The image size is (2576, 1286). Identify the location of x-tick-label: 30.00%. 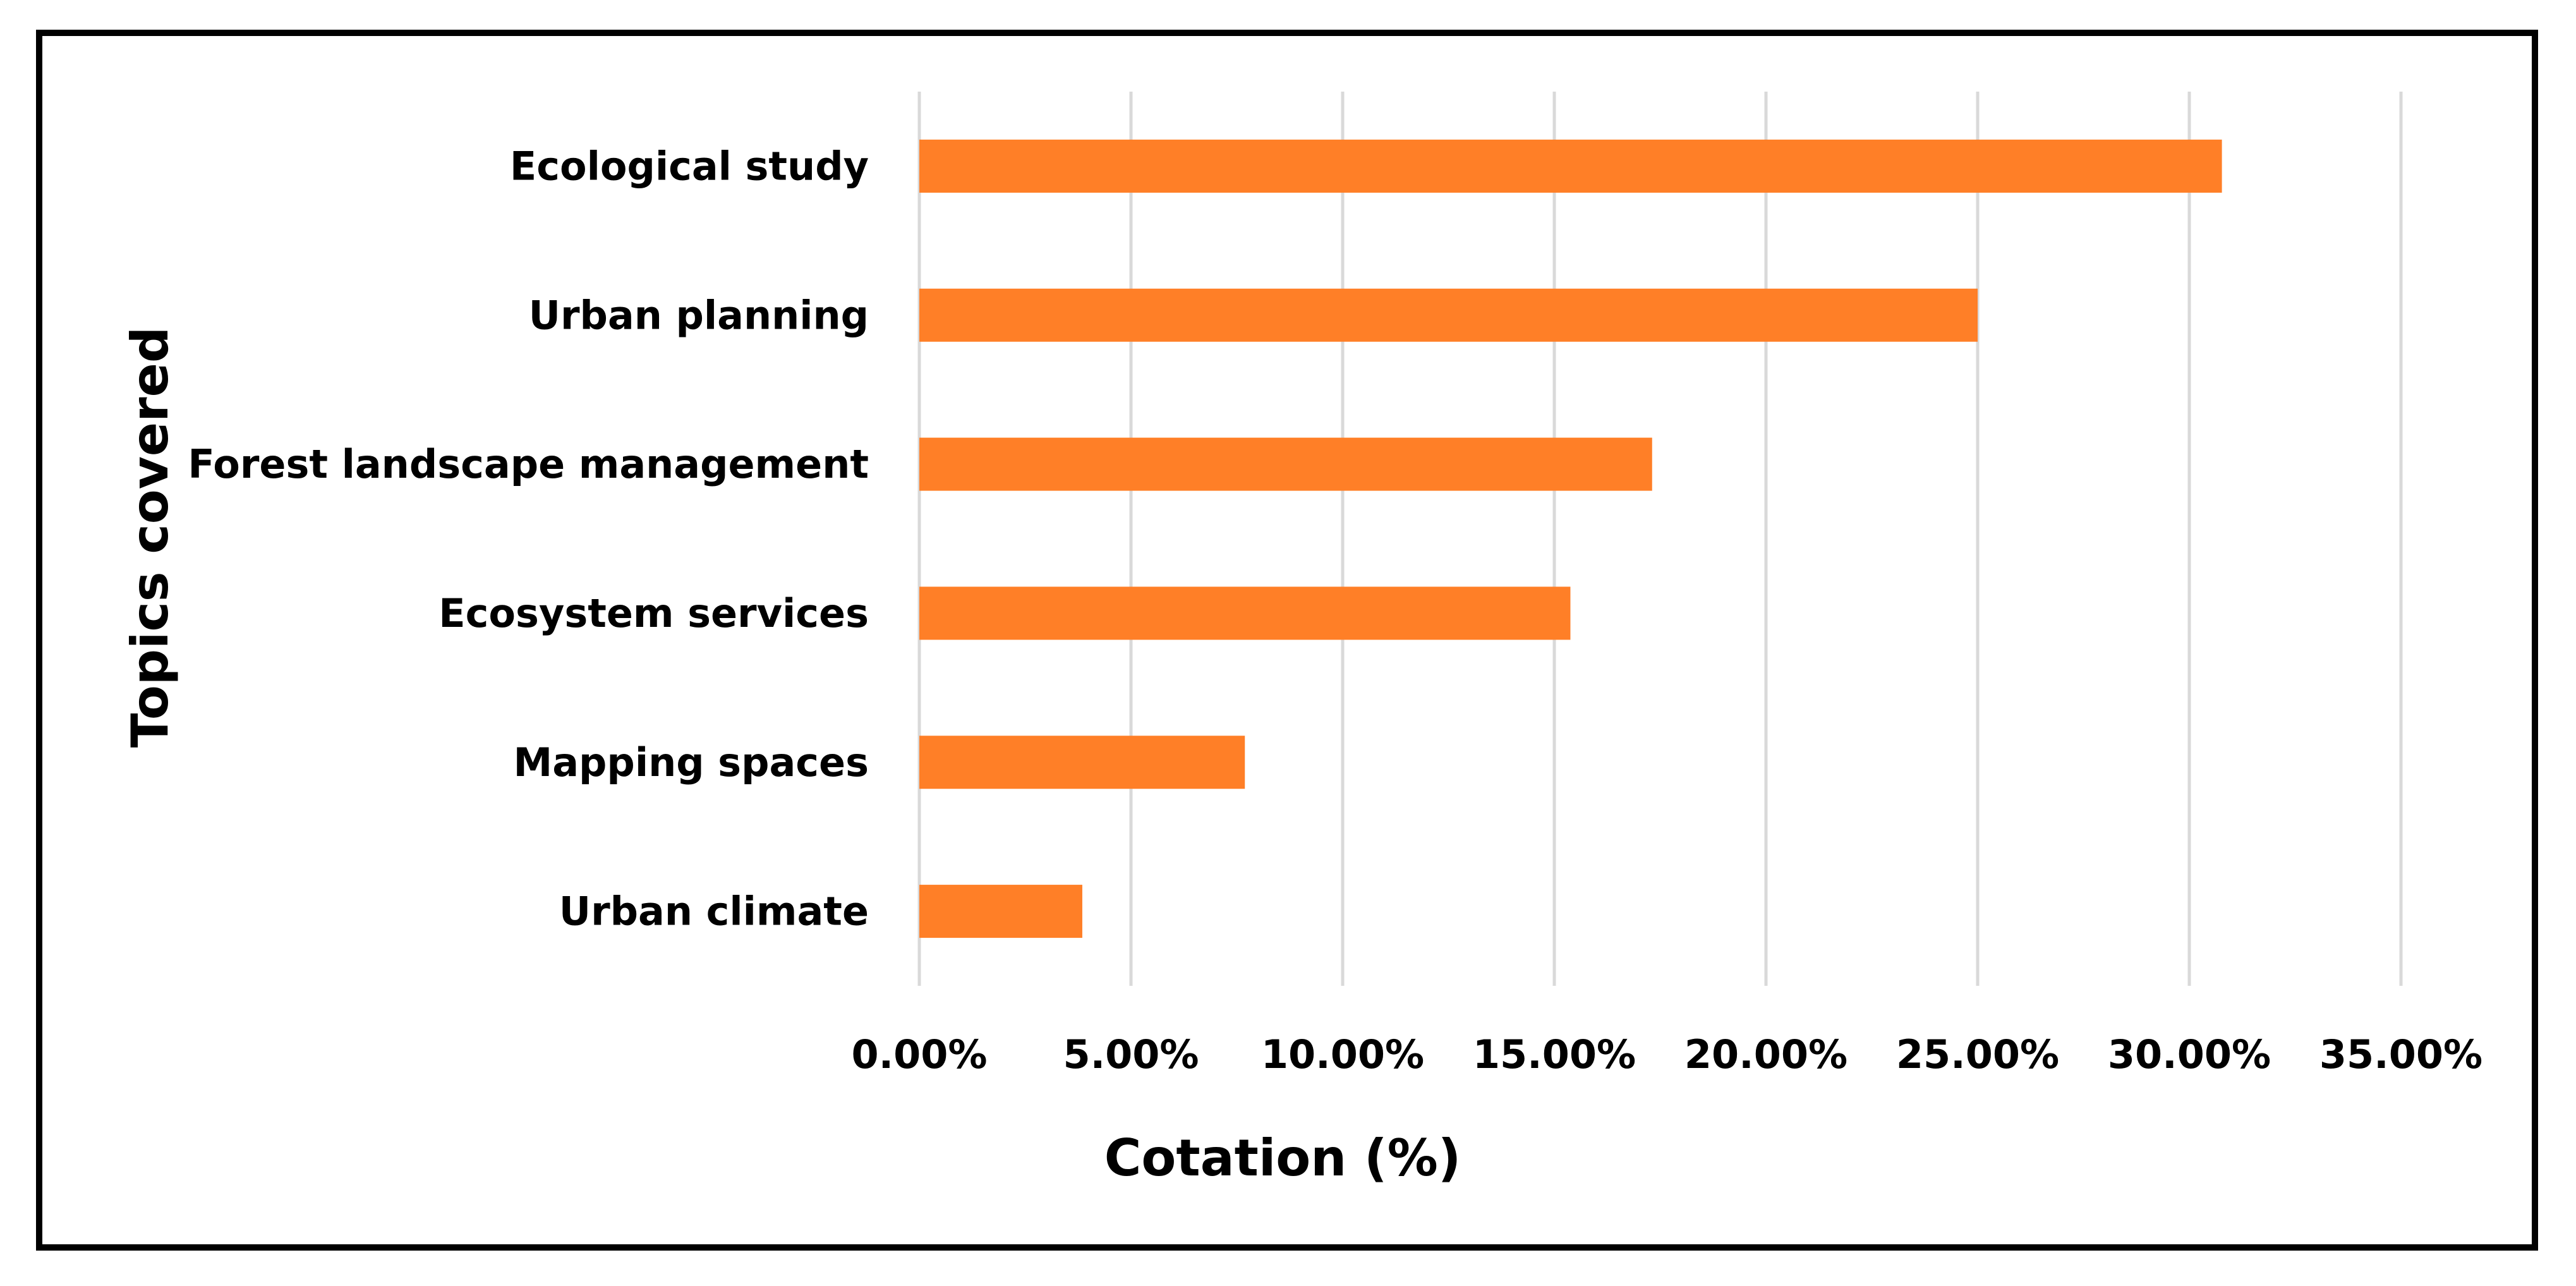
(2189, 1054).